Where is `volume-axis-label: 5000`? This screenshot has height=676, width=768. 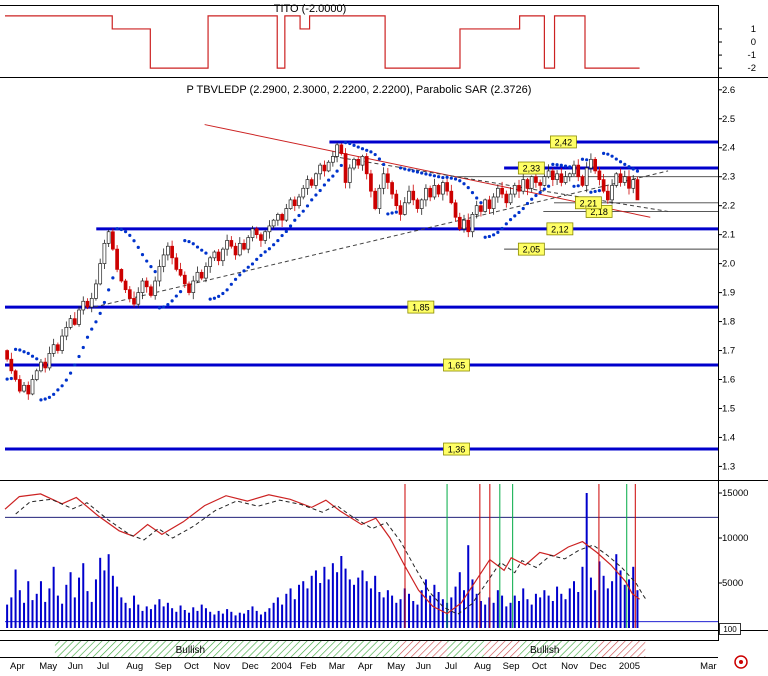 volume-axis-label: 5000 is located at coordinates (732, 583).